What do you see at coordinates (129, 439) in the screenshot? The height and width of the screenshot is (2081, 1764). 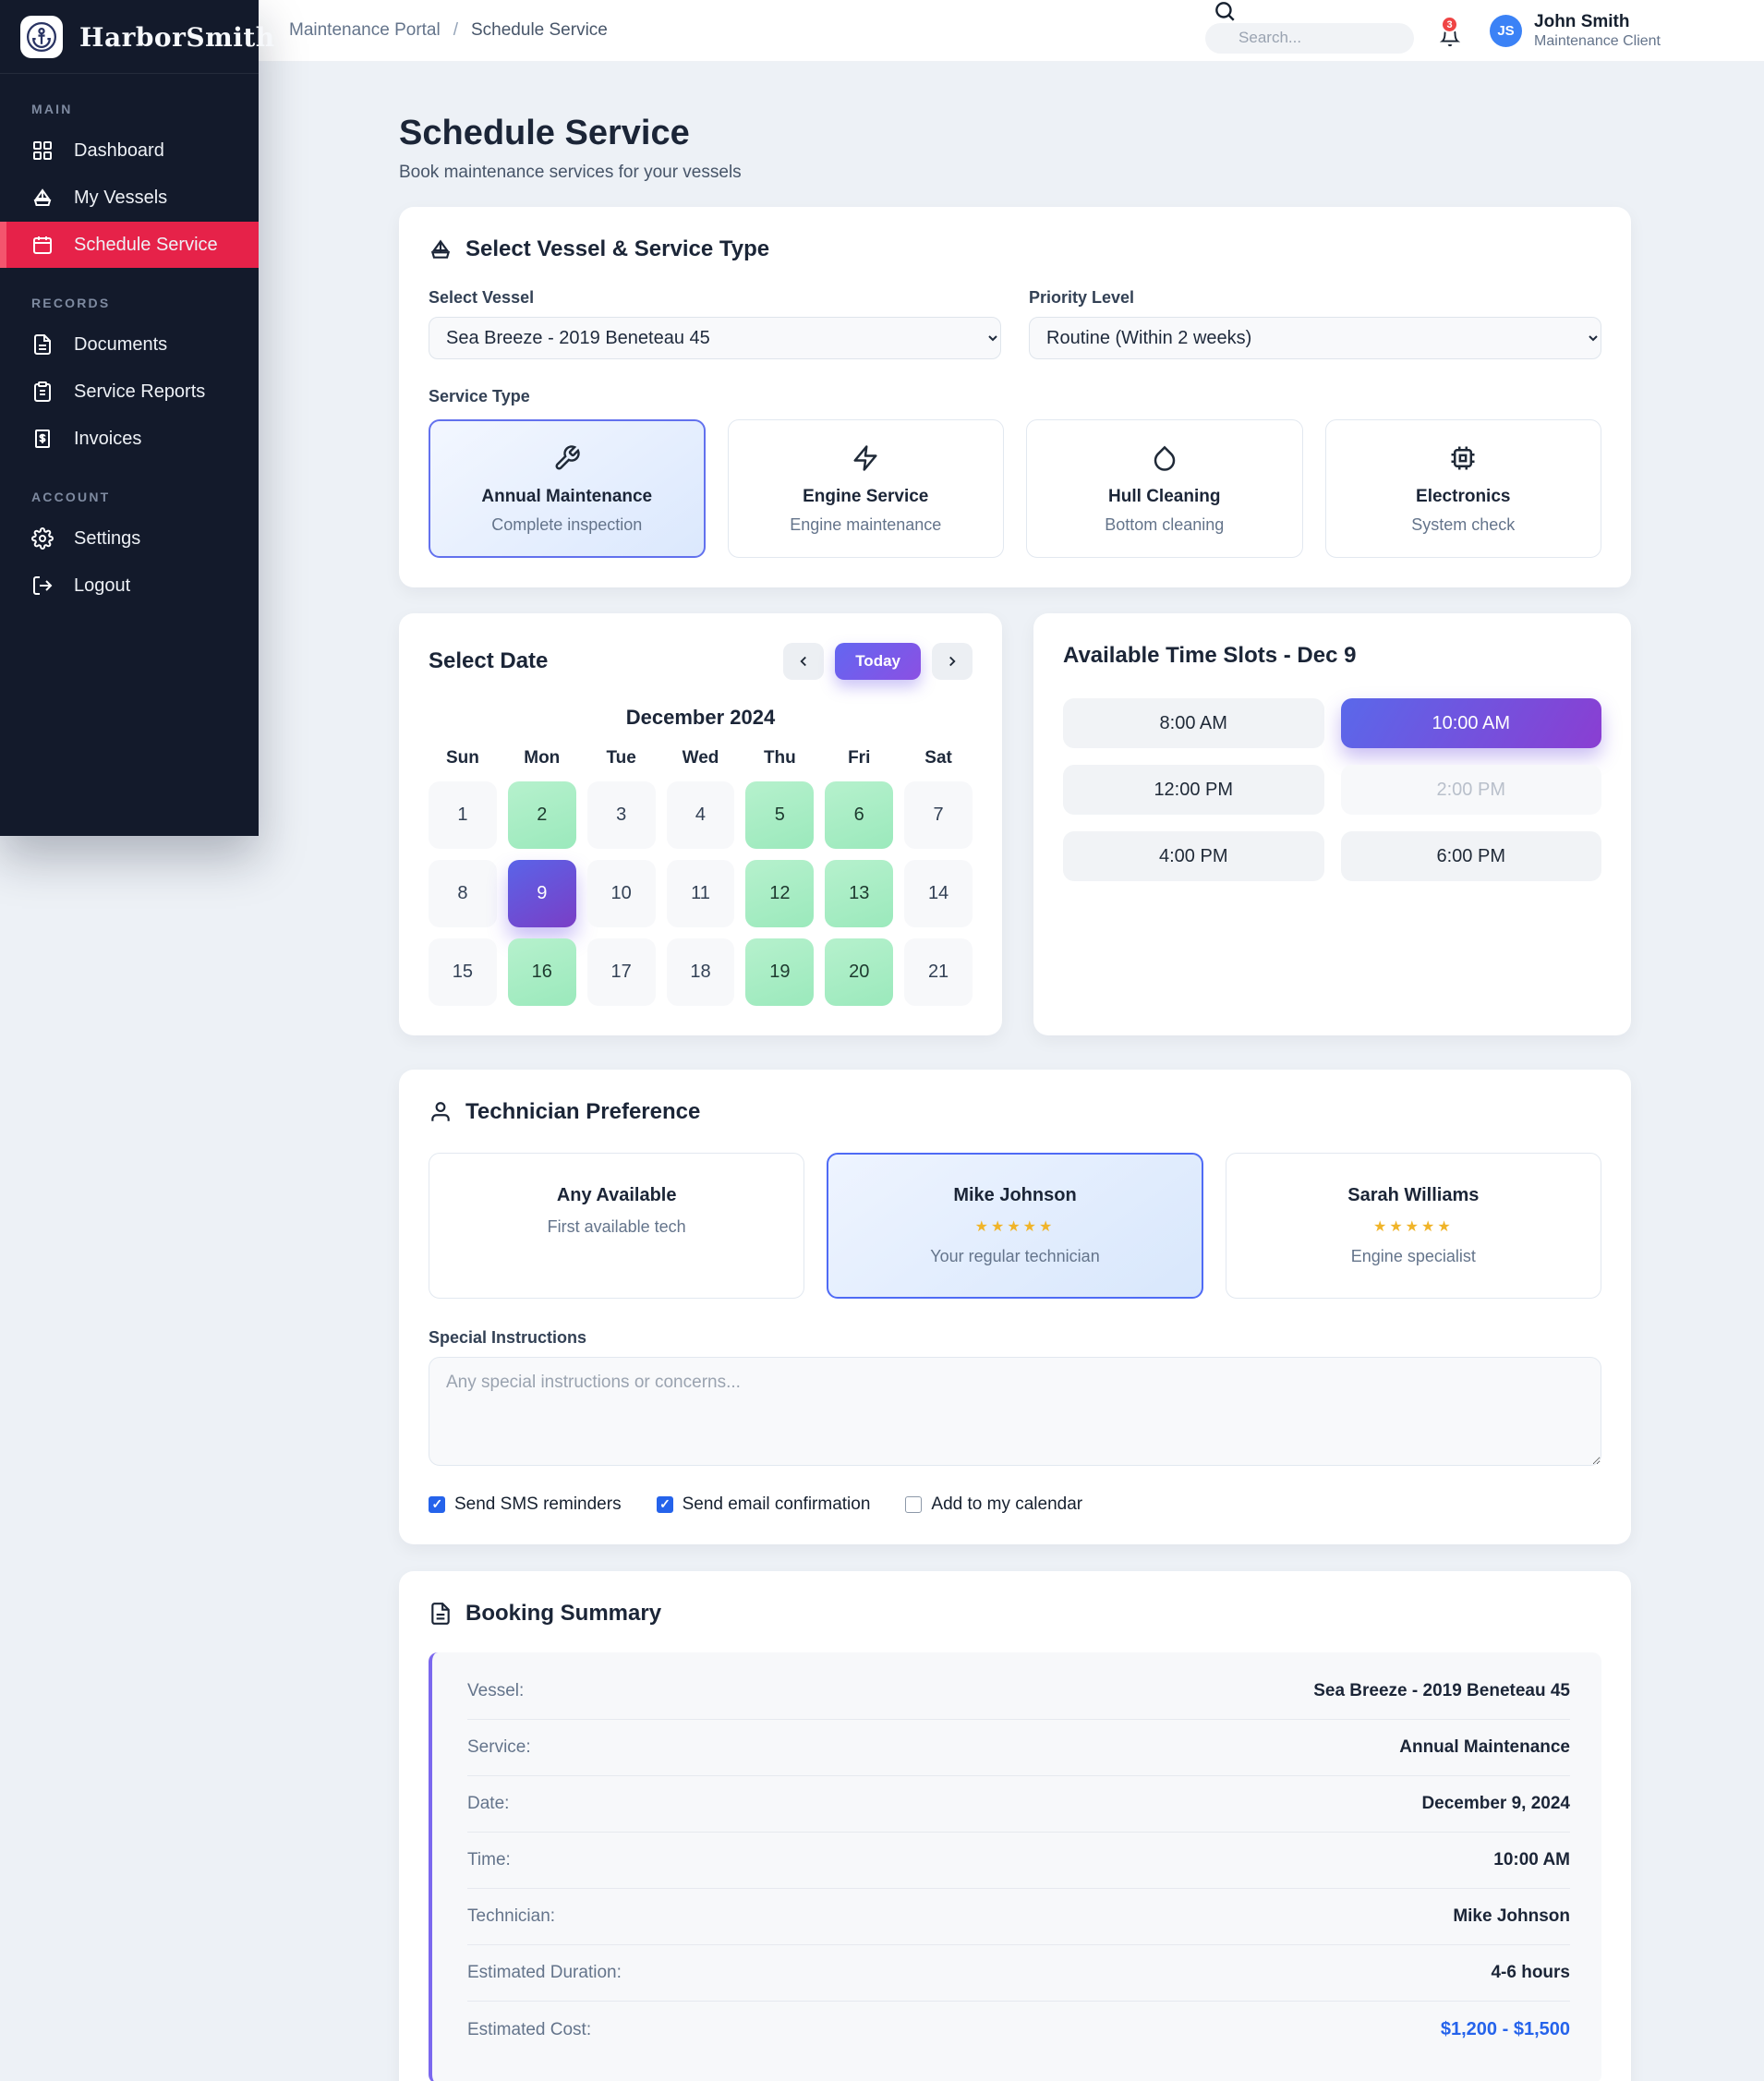 I see `sidebar-item-invoices: Invoices` at bounding box center [129, 439].